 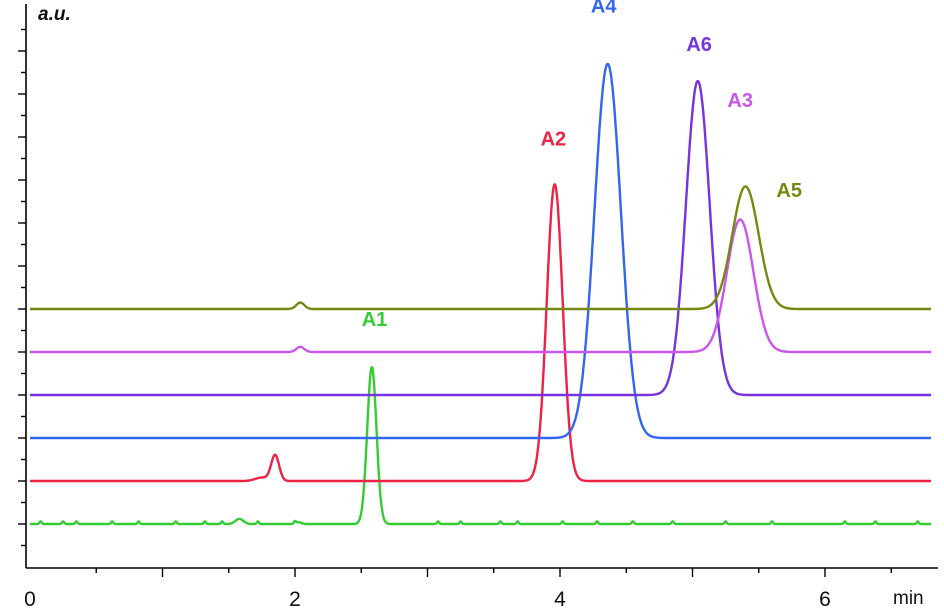 What do you see at coordinates (22, 287) in the screenshot?
I see `y-ticks` at bounding box center [22, 287].